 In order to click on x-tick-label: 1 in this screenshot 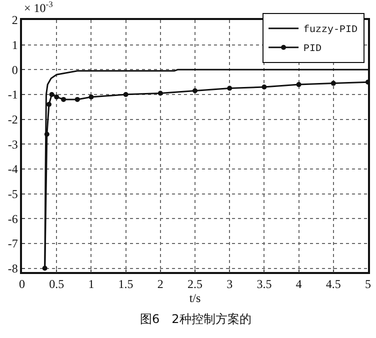, I will do `click(91, 284)`.